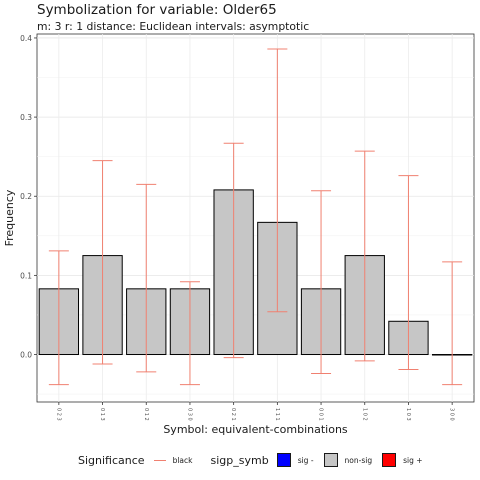 The width and height of the screenshot is (480, 480). I want to click on x-tick-label: 0 0 1, so click(321, 414).